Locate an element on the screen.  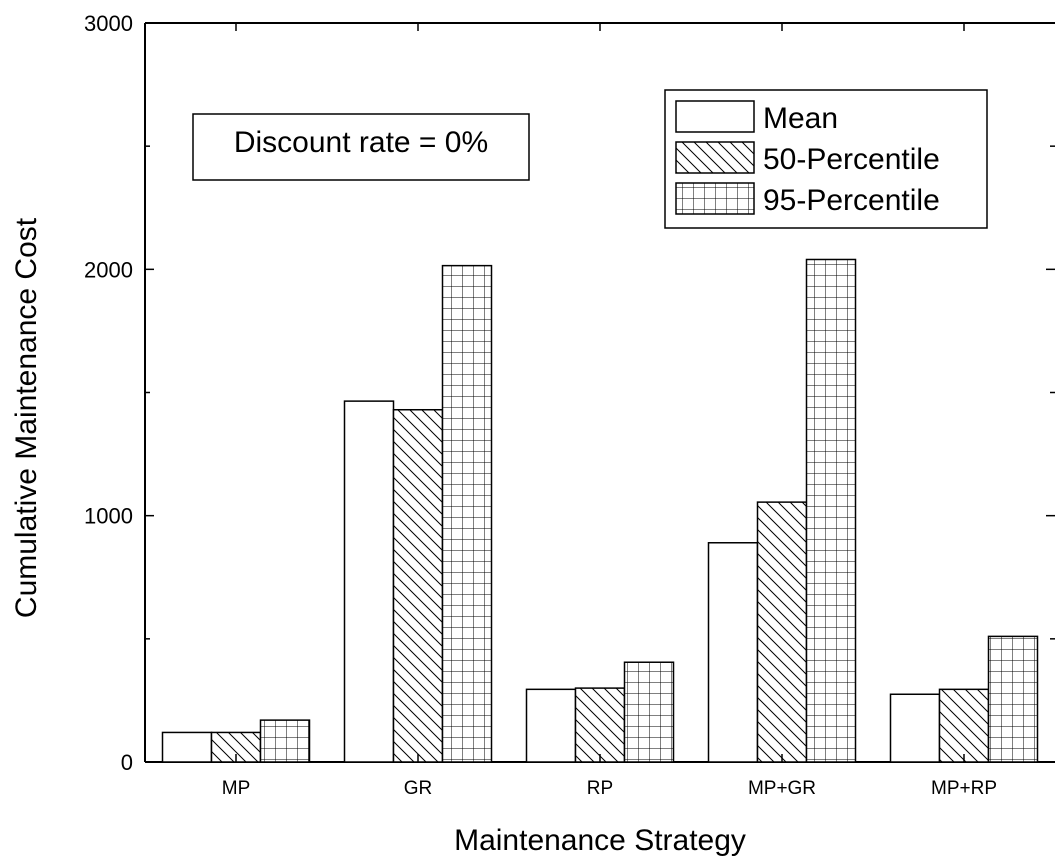
y-tick-label: 1000 is located at coordinates (108, 516).